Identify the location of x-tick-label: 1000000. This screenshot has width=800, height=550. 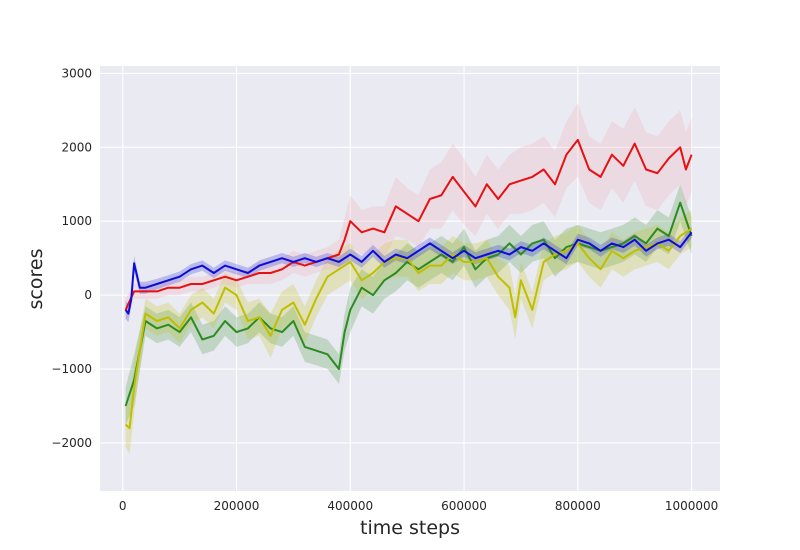
(691, 506).